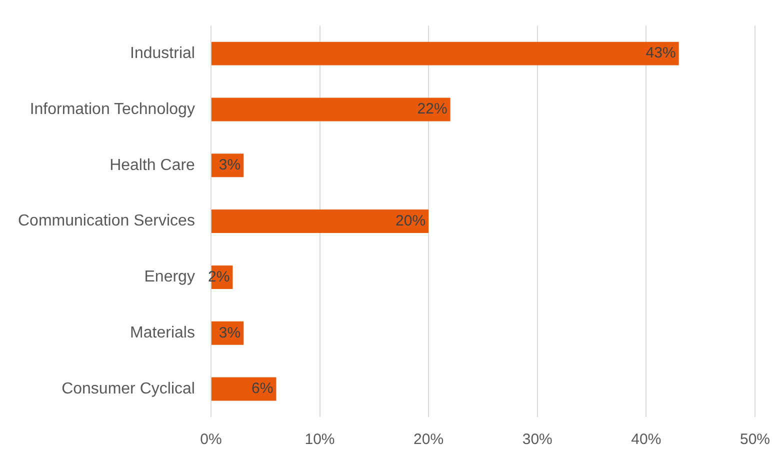 This screenshot has width=784, height=465. I want to click on y-tick-label: Communication Services, so click(106, 221).